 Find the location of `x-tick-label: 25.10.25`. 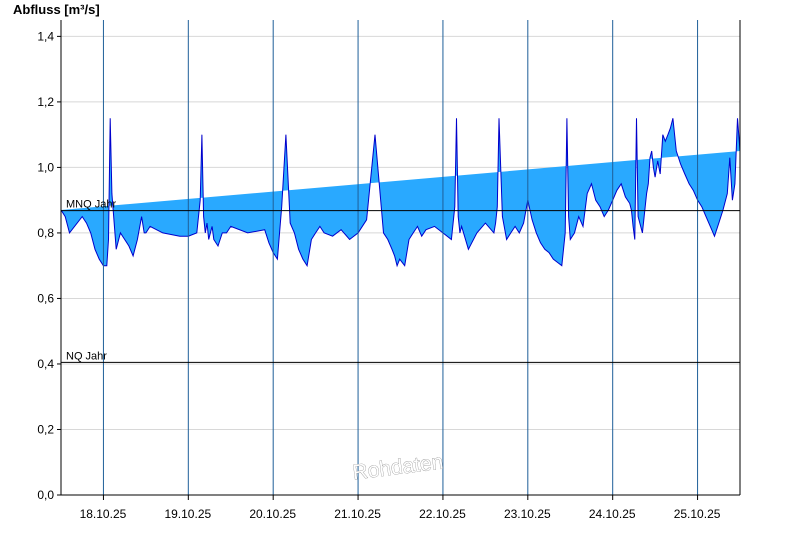

x-tick-label: 25.10.25 is located at coordinates (697, 514).